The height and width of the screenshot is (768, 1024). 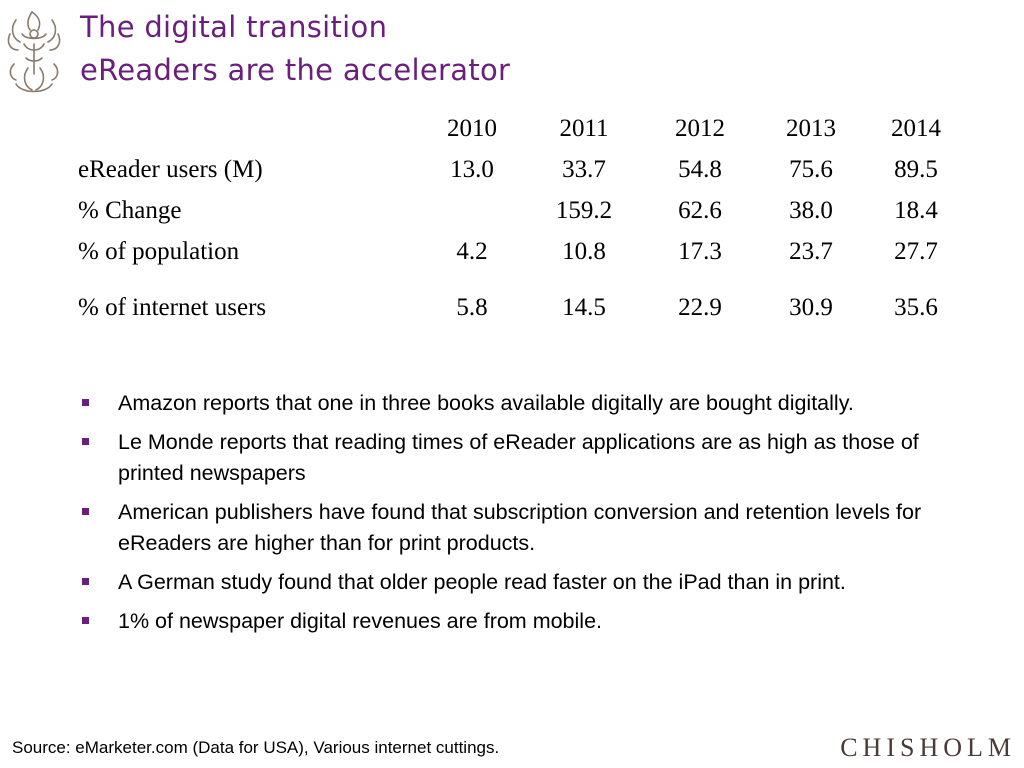 I want to click on table-cell: 4.2, so click(x=472, y=251).